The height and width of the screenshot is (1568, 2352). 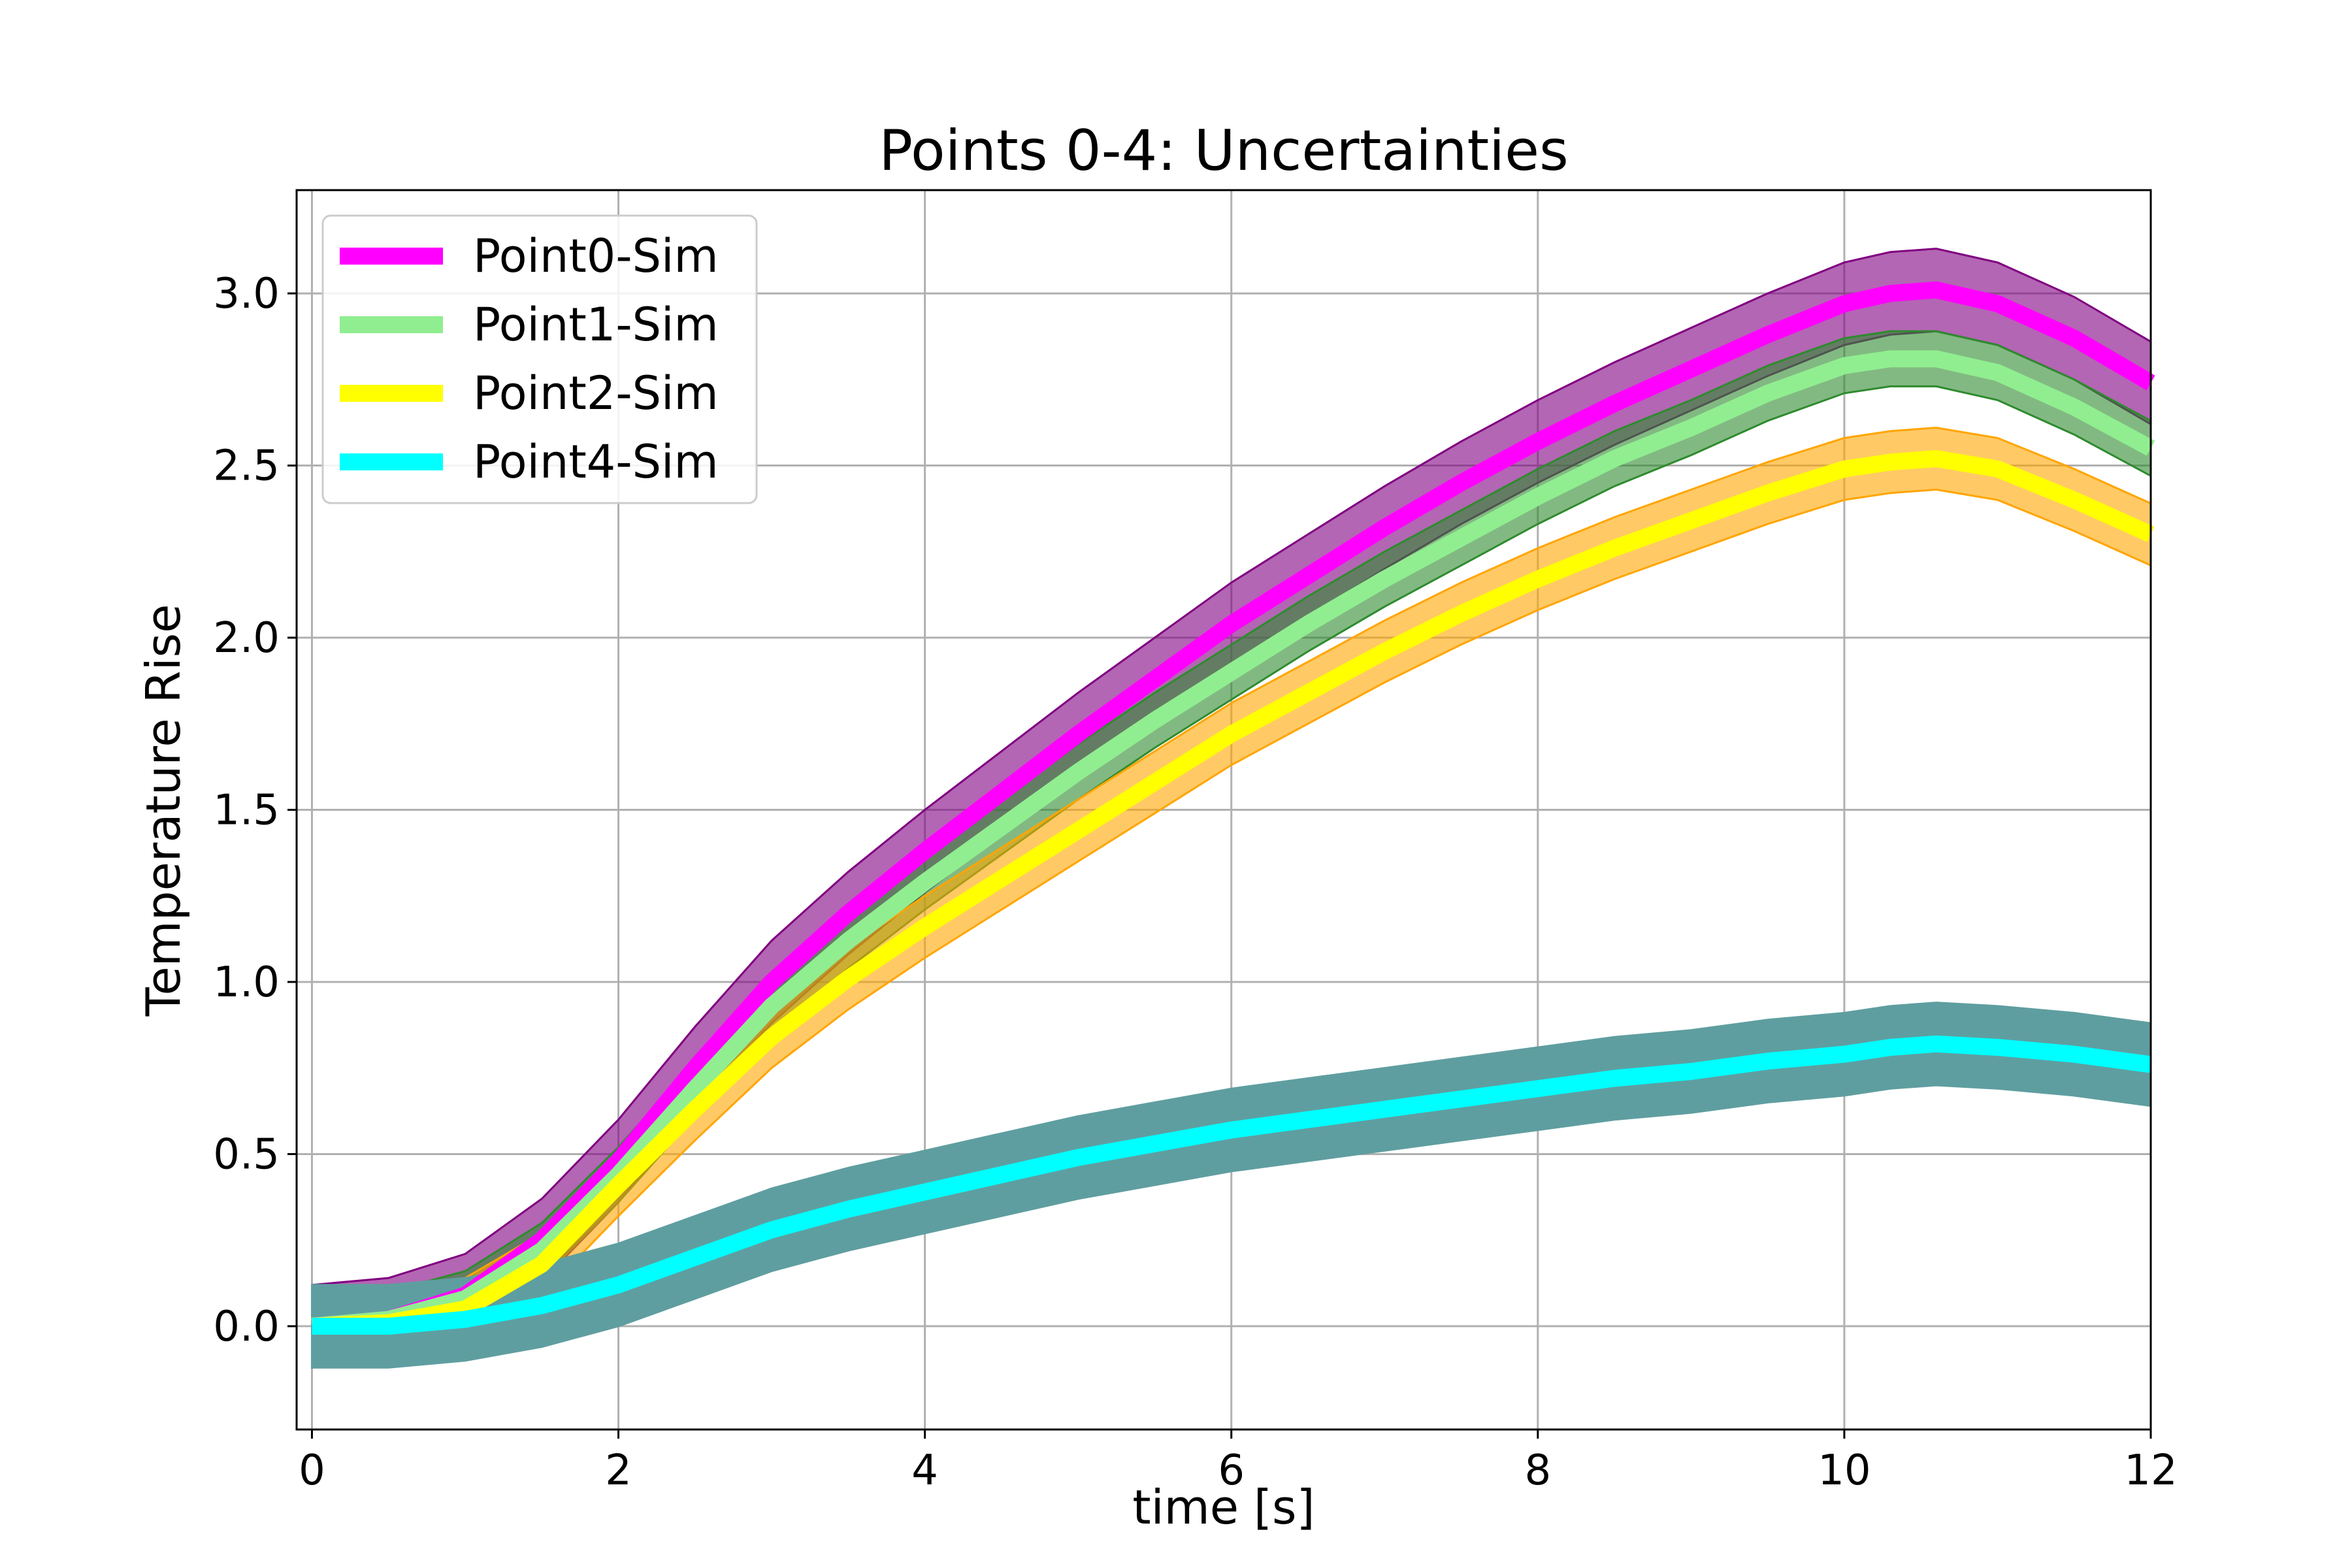 What do you see at coordinates (596, 393) in the screenshot?
I see `legend-label-point2: Point2-Sim` at bounding box center [596, 393].